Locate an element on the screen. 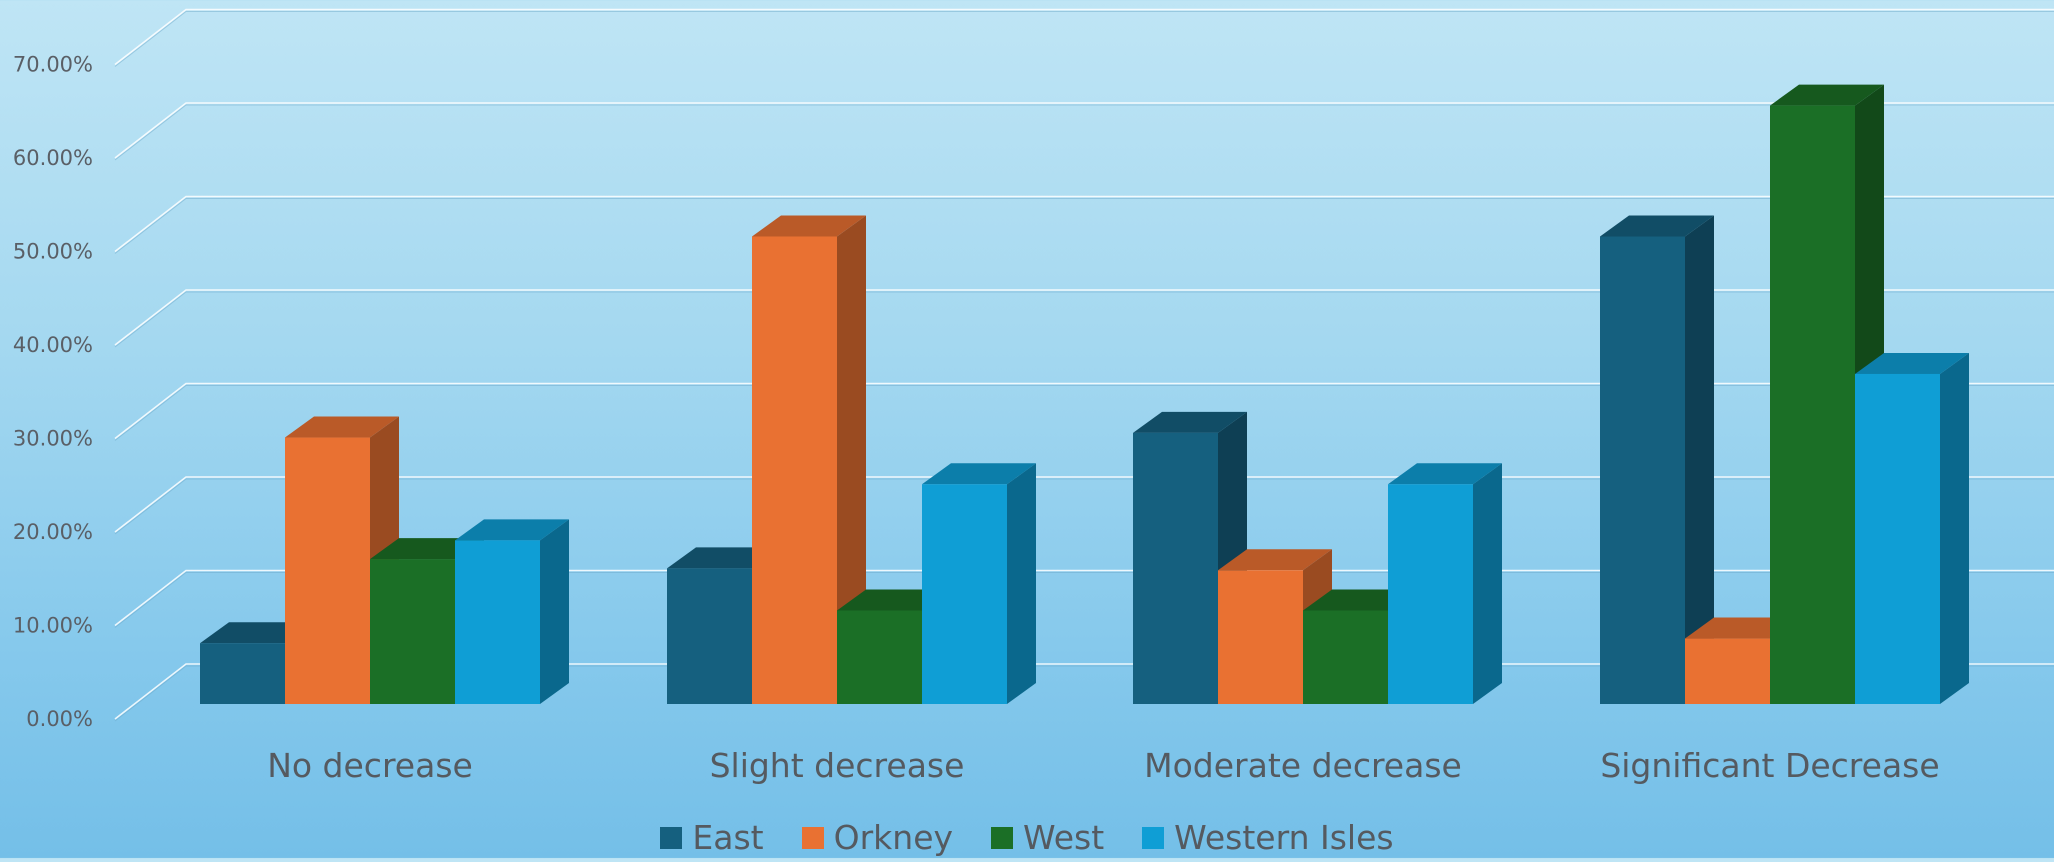 This screenshot has height=862, width=2054. y-tick-label: 0.00% is located at coordinates (59, 719).